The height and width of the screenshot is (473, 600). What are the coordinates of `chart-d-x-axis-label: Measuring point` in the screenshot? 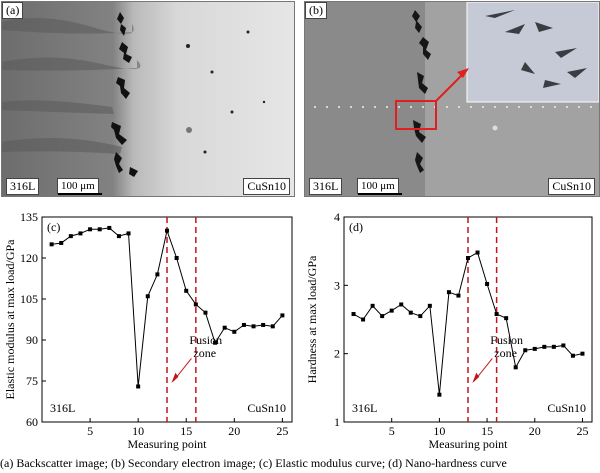 It's located at (469, 444).